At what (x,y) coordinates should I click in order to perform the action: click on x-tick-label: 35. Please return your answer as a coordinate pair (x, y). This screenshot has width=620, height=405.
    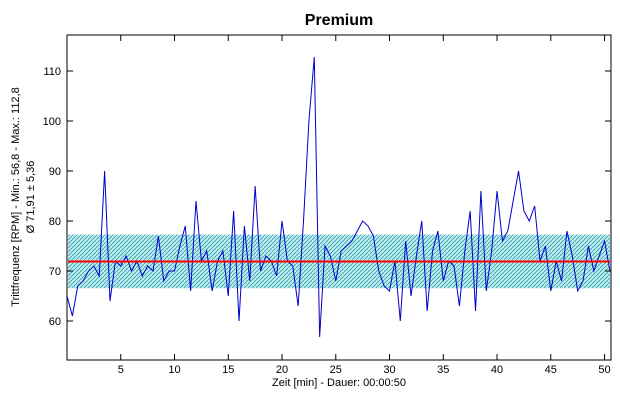
    Looking at the image, I should click on (443, 370).